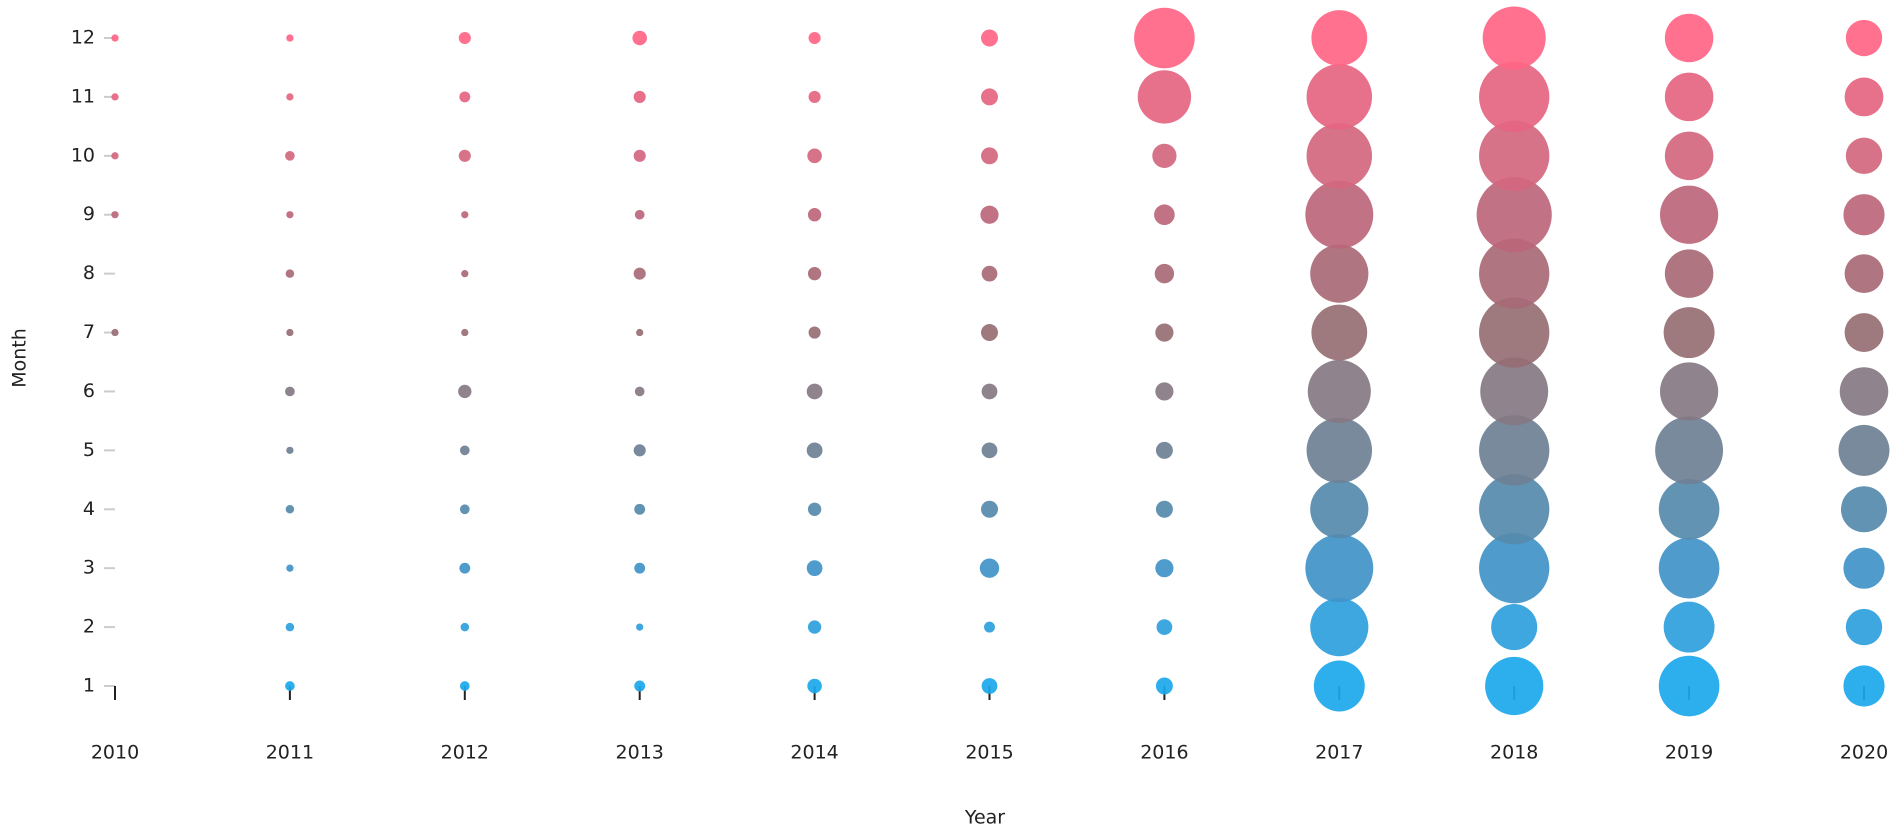  Describe the element at coordinates (89, 450) in the screenshot. I see `y-tick-label: 5` at that location.